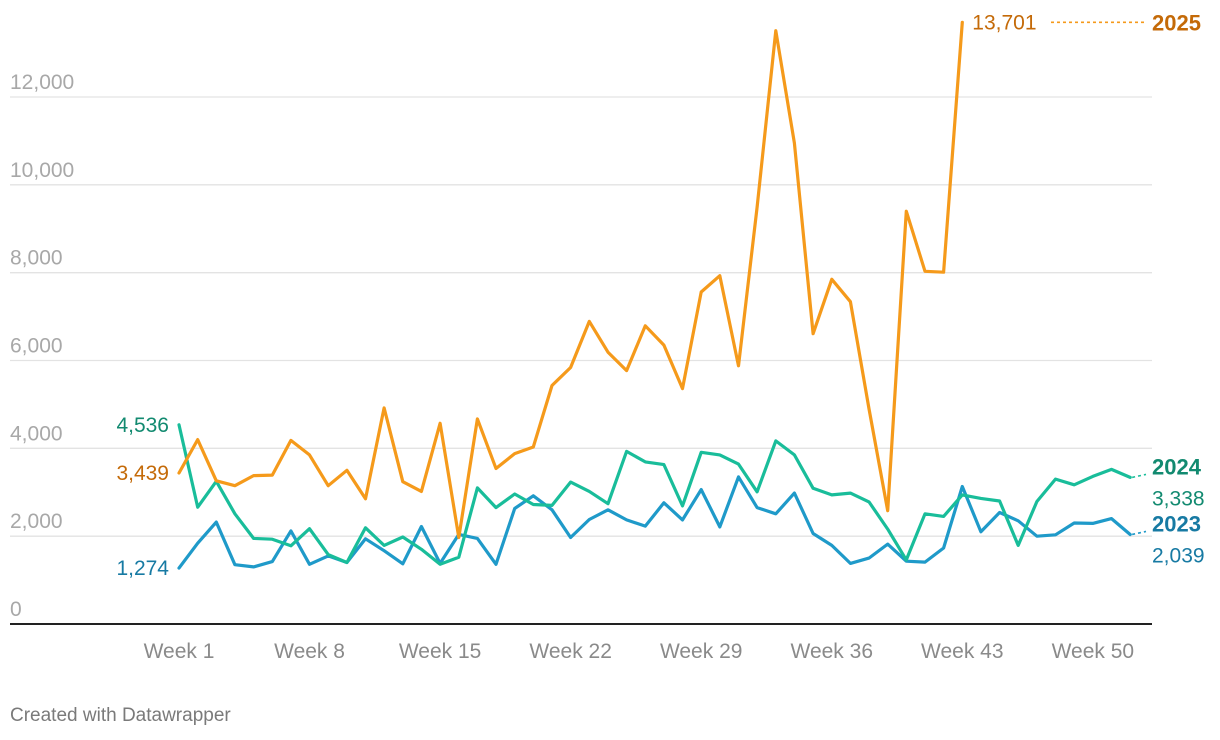 This screenshot has height=740, width=1220. Describe the element at coordinates (42, 82) in the screenshot. I see `y-tick-label: 12,000` at that location.